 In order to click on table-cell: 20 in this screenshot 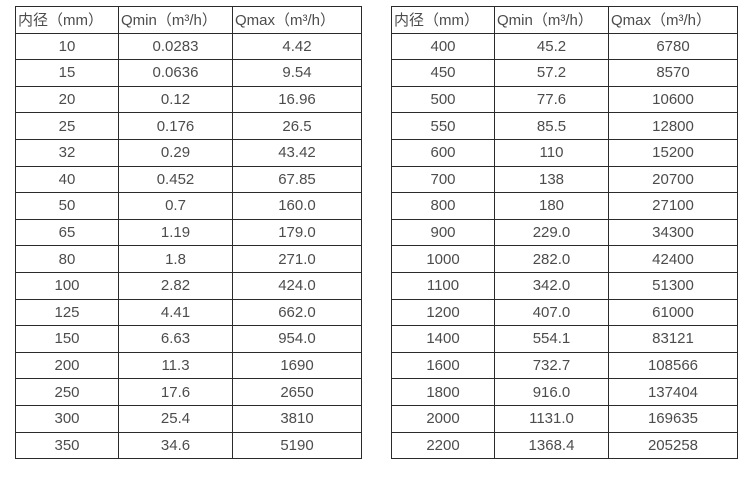, I will do `click(67, 99)`.